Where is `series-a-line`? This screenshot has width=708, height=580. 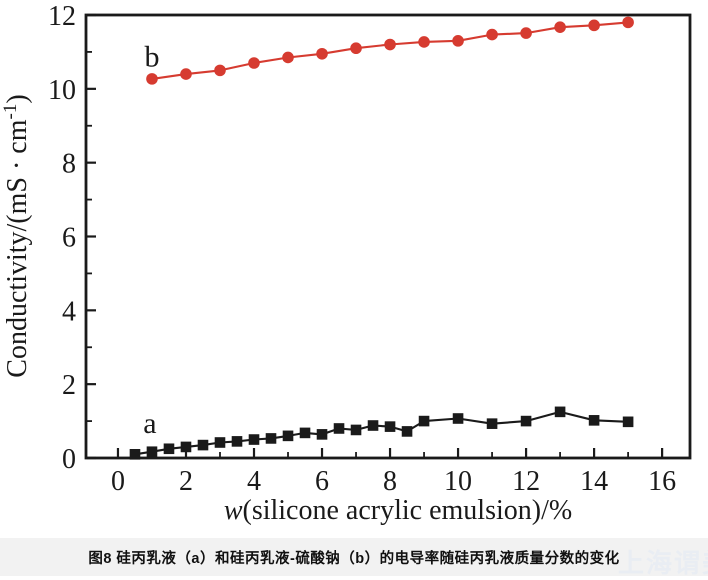 series-a-line is located at coordinates (381, 433).